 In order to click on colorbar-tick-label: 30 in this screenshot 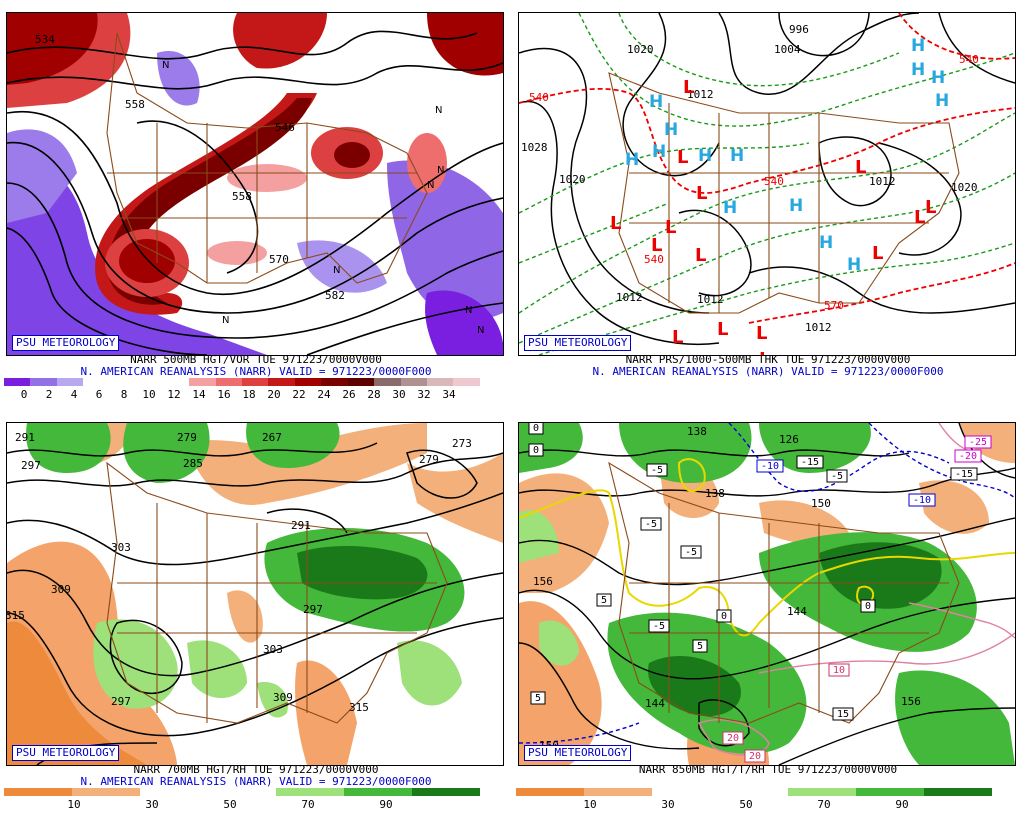, I will do `click(668, 804)`.